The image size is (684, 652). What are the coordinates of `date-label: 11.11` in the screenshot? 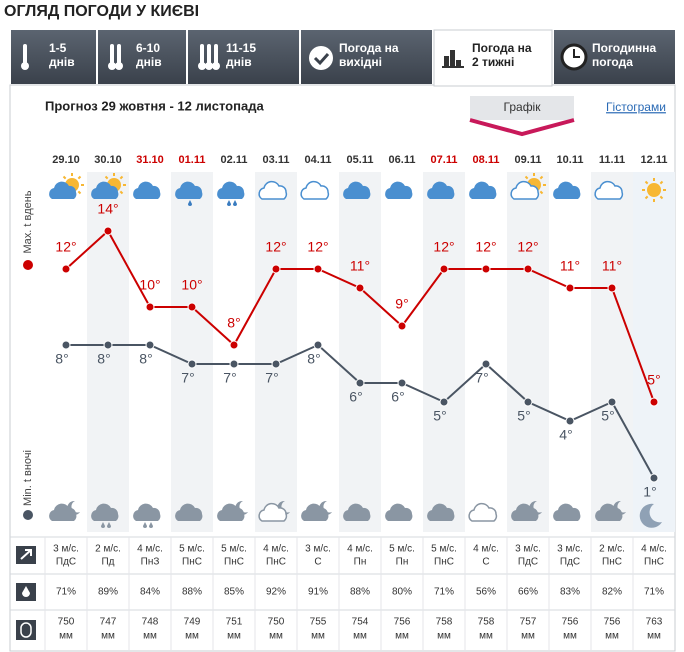 It's located at (612, 160).